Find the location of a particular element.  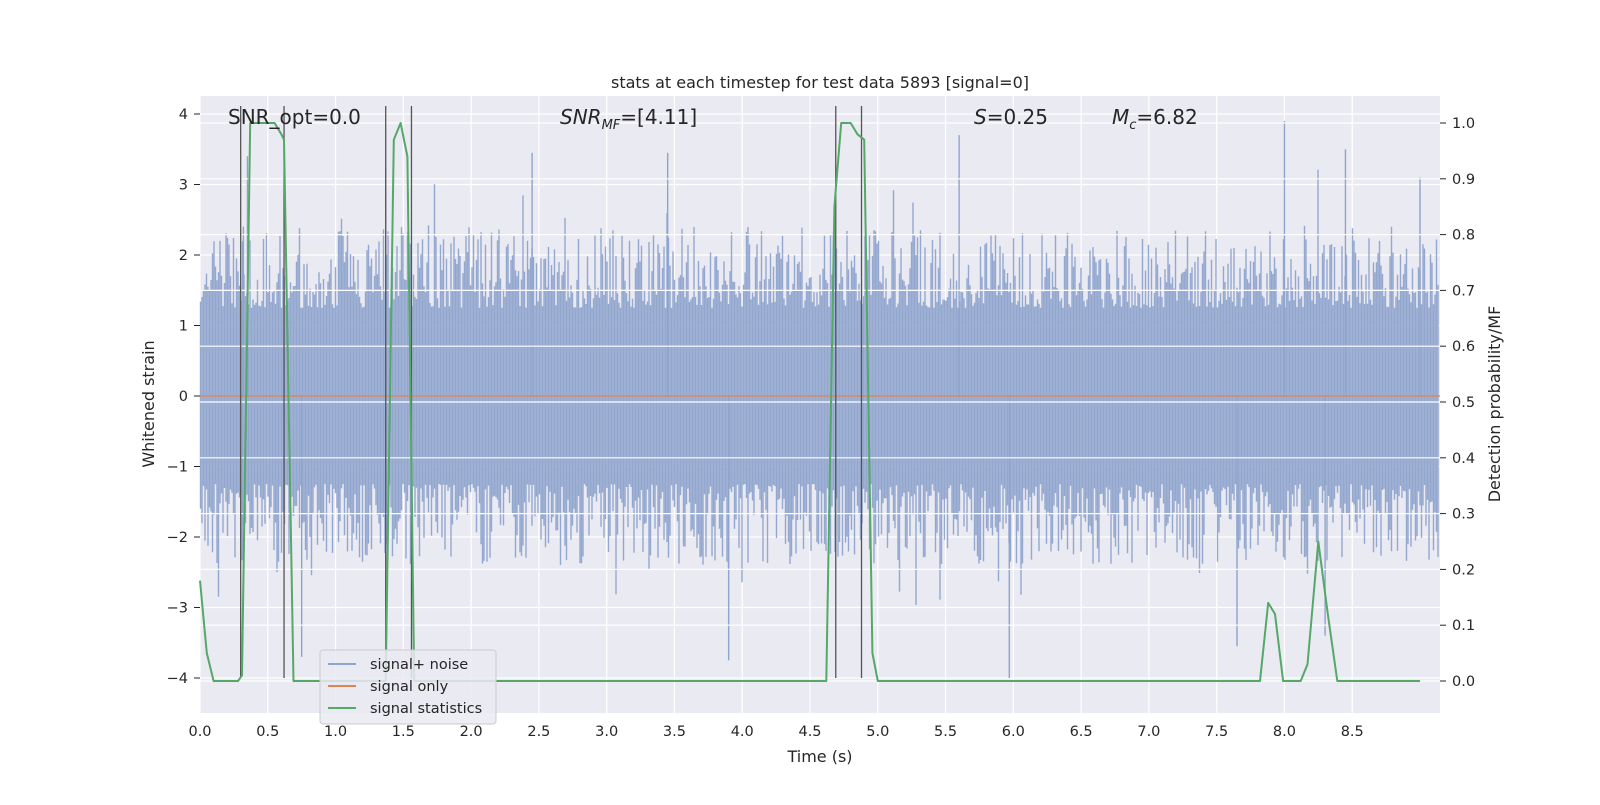

x-tick-label: 2.5 is located at coordinates (538, 732).